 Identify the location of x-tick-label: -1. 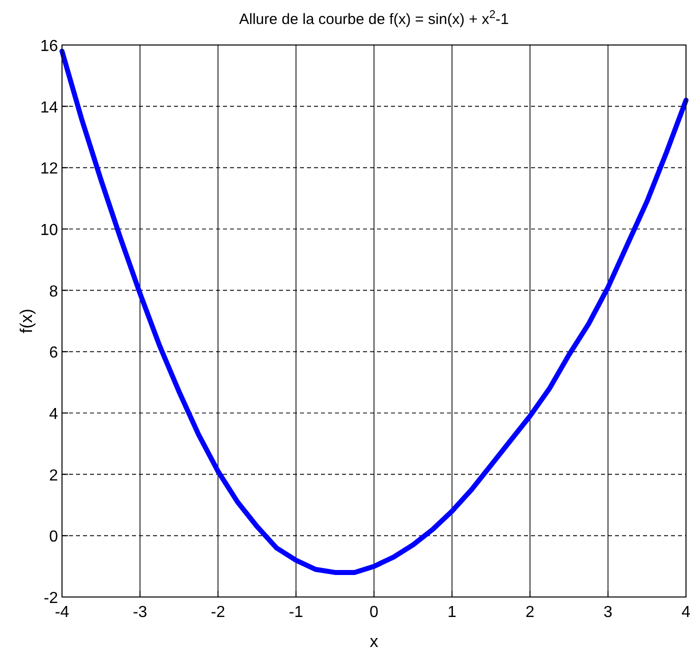
(296, 612).